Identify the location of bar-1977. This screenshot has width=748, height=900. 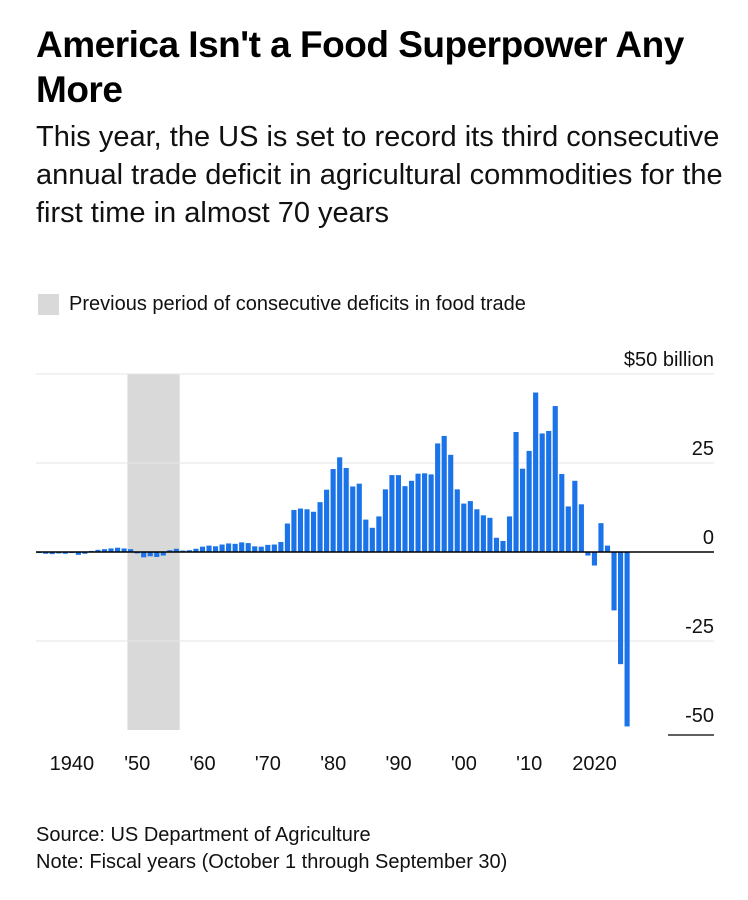
(313, 531).